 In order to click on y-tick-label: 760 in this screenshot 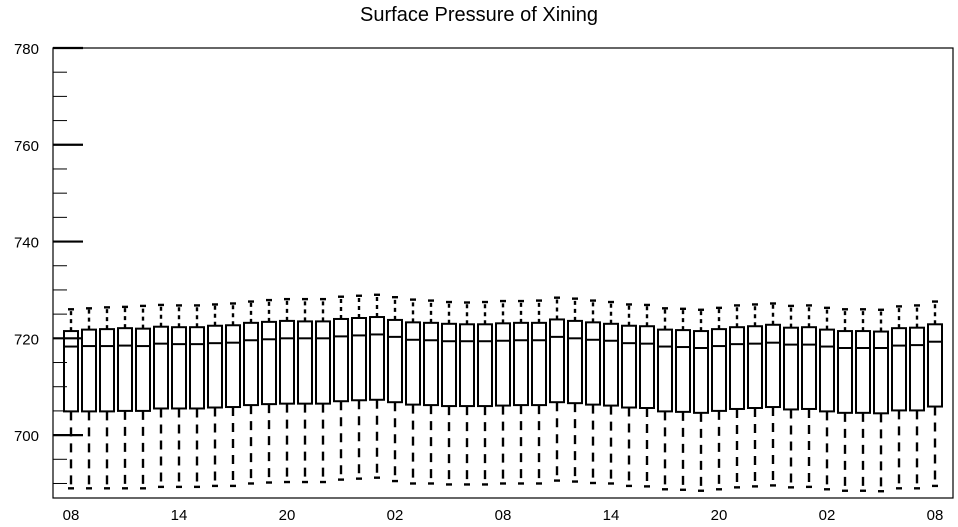, I will do `click(26, 146)`.